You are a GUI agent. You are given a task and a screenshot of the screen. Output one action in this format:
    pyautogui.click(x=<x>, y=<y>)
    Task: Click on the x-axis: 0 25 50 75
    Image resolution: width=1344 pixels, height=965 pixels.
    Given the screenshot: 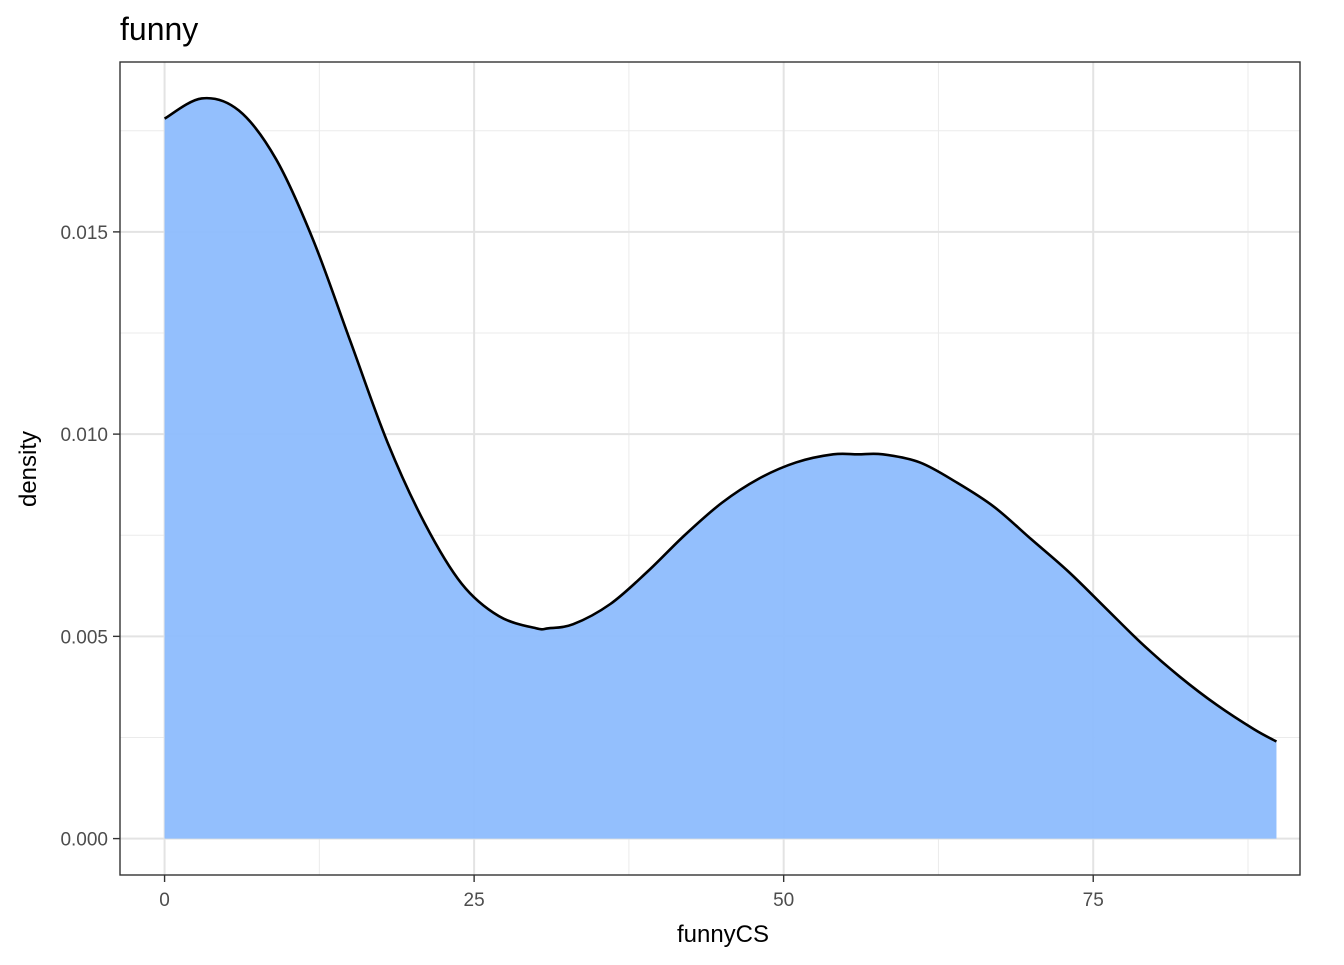 What is the action you would take?
    pyautogui.click(x=631, y=893)
    